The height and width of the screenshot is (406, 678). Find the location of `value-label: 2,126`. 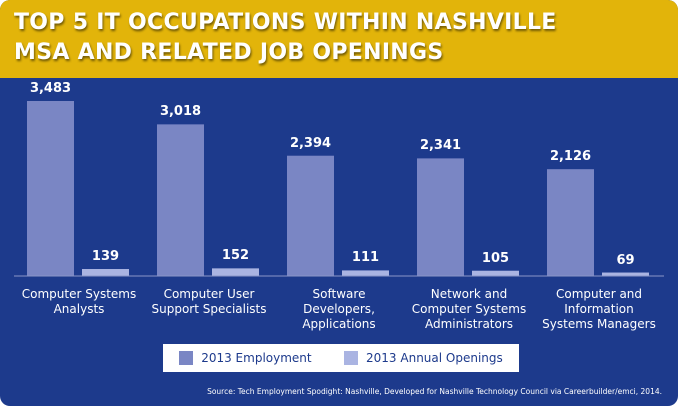

value-label: 2,126 is located at coordinates (570, 157).